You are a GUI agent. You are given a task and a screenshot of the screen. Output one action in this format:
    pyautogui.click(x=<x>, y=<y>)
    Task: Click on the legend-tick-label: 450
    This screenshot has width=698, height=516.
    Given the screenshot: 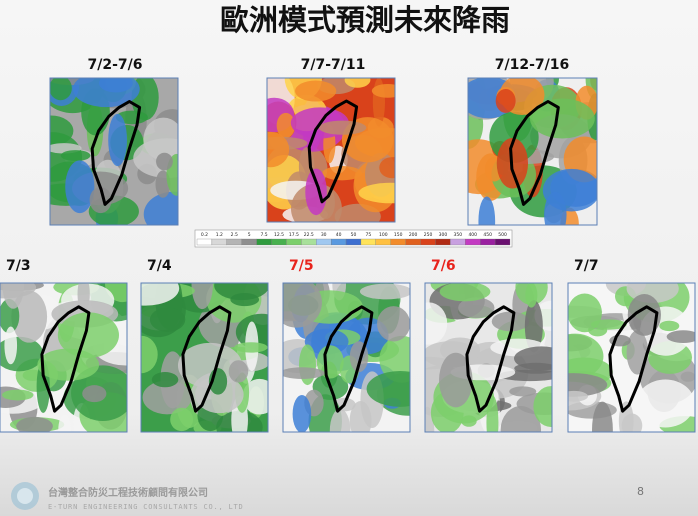 What is the action you would take?
    pyautogui.click(x=487, y=235)
    